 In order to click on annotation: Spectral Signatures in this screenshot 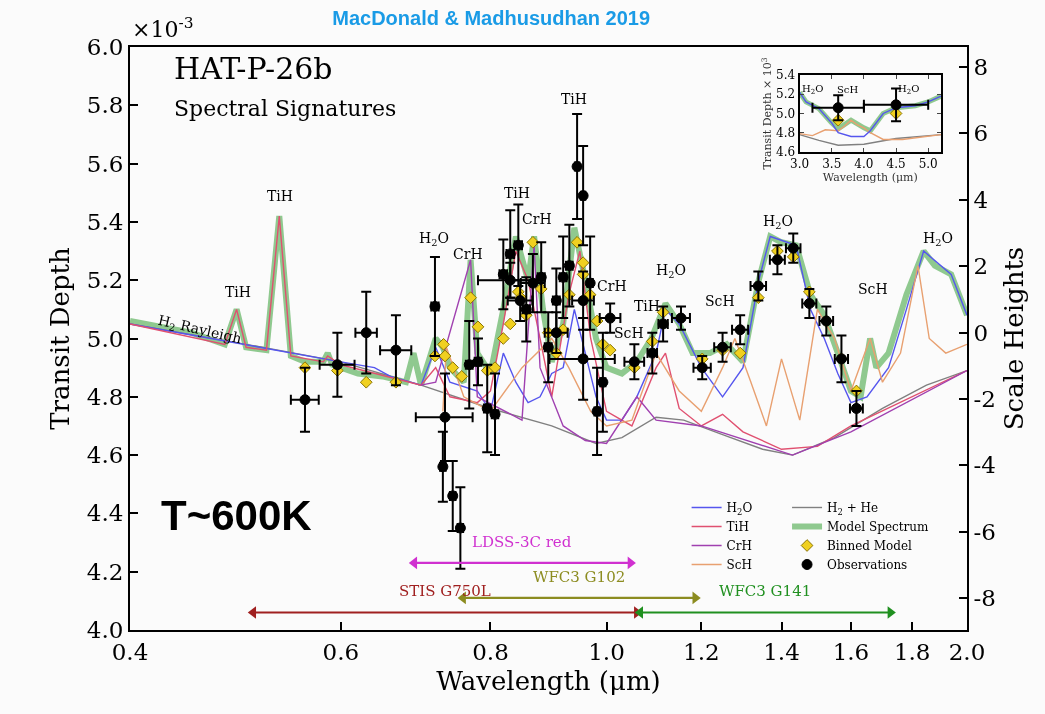, I will do `click(285, 108)`.